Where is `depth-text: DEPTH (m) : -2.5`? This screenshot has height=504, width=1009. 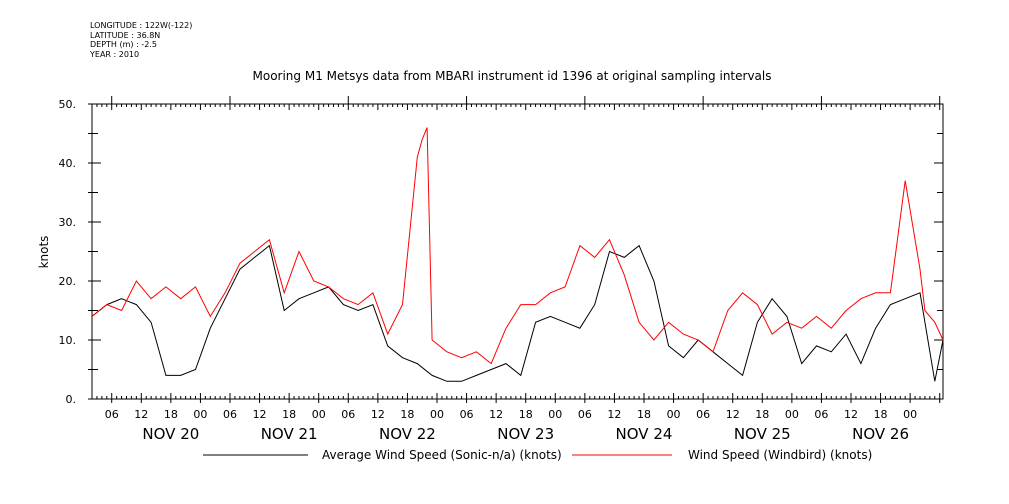 depth-text: DEPTH (m) : -2.5 is located at coordinates (123, 45).